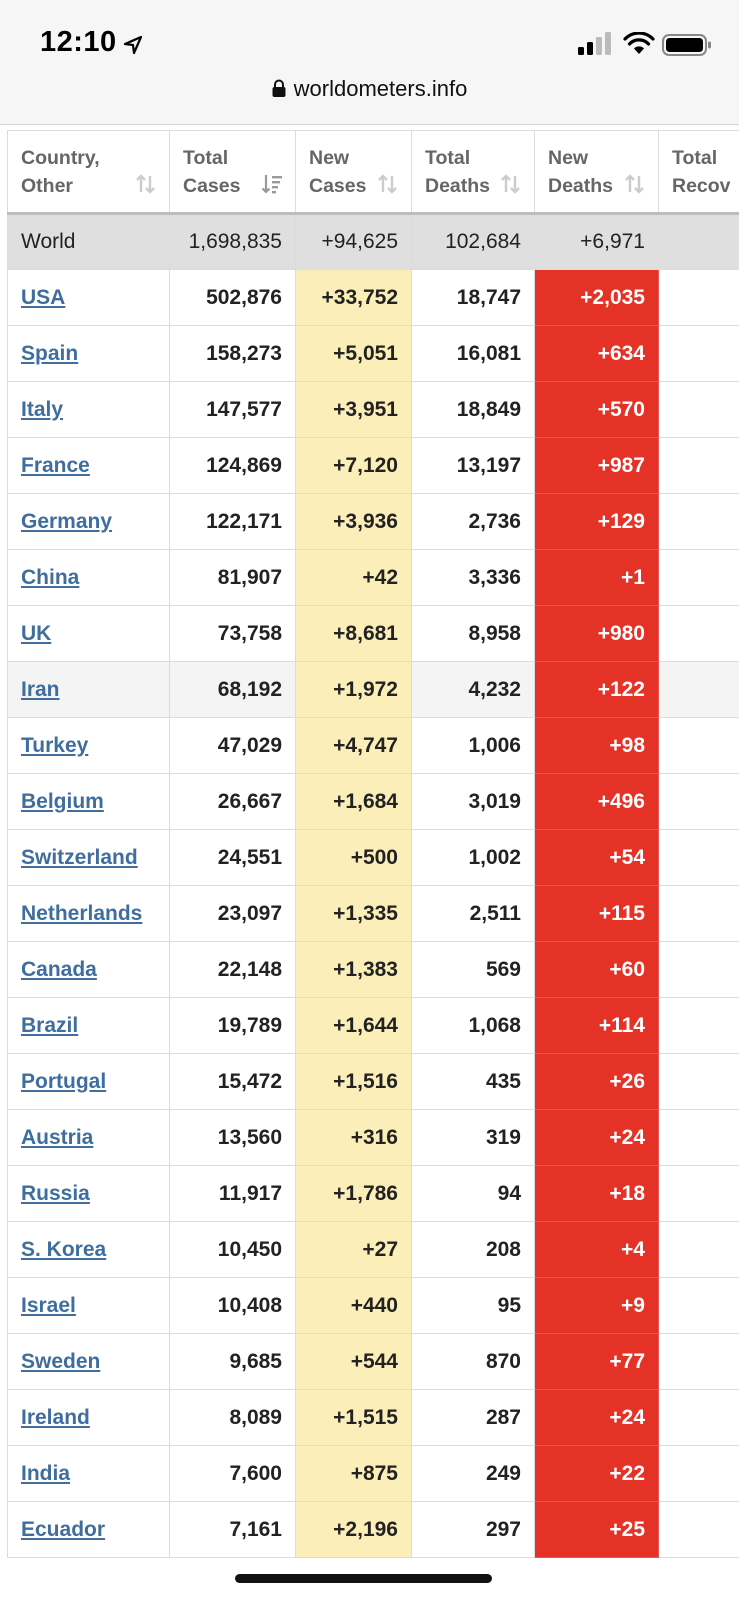 The height and width of the screenshot is (1600, 739). I want to click on country-link: Ecuador, so click(63, 1529).